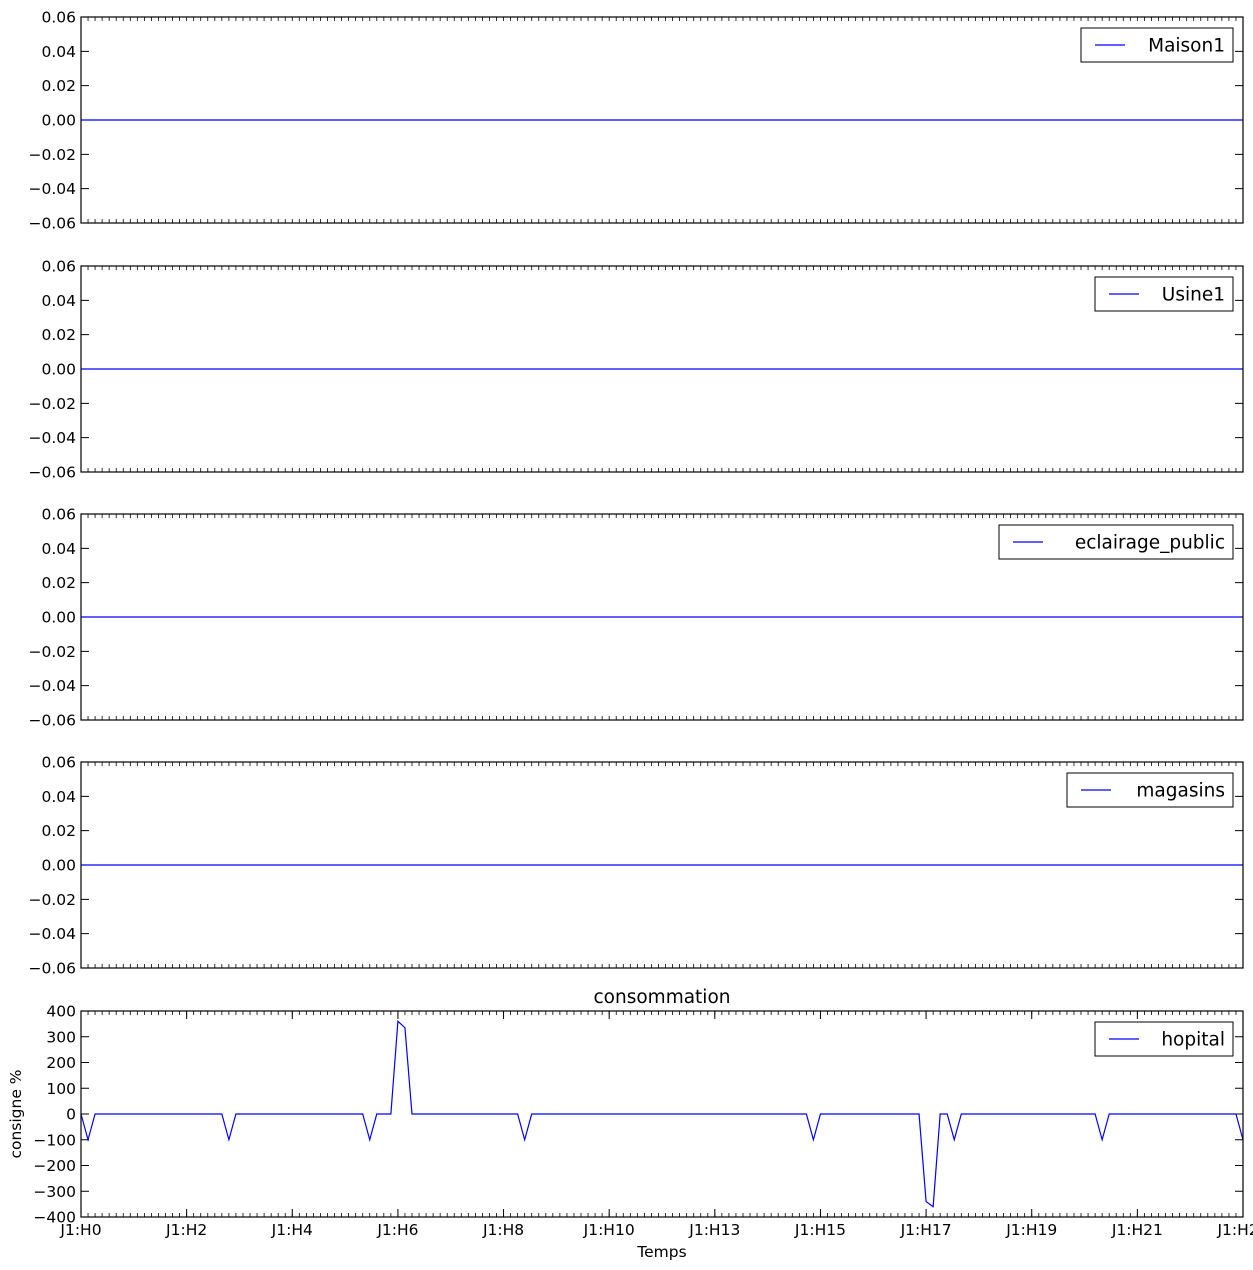 This screenshot has height=1270, width=1253. I want to click on legend-label: magasins, so click(1180, 791).